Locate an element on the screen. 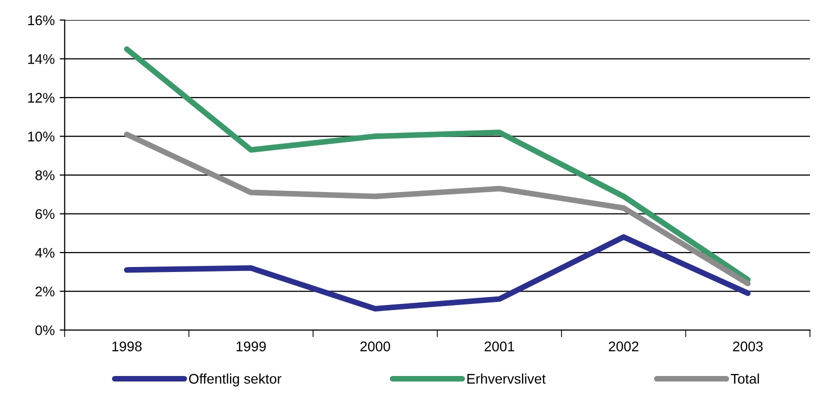 The image size is (829, 401). y-tick-label: 14% is located at coordinates (41, 59).